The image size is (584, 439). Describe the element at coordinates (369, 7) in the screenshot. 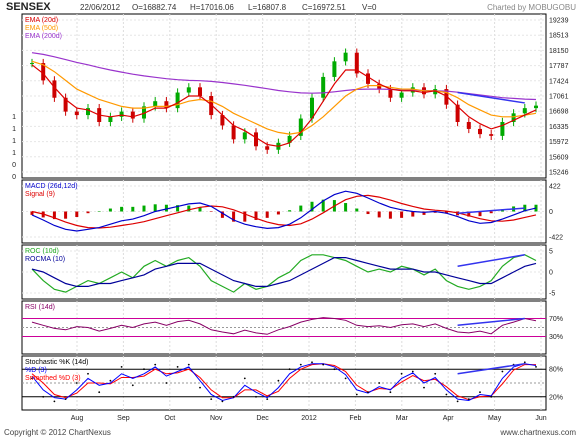

I see `header-volume: V=0` at that location.